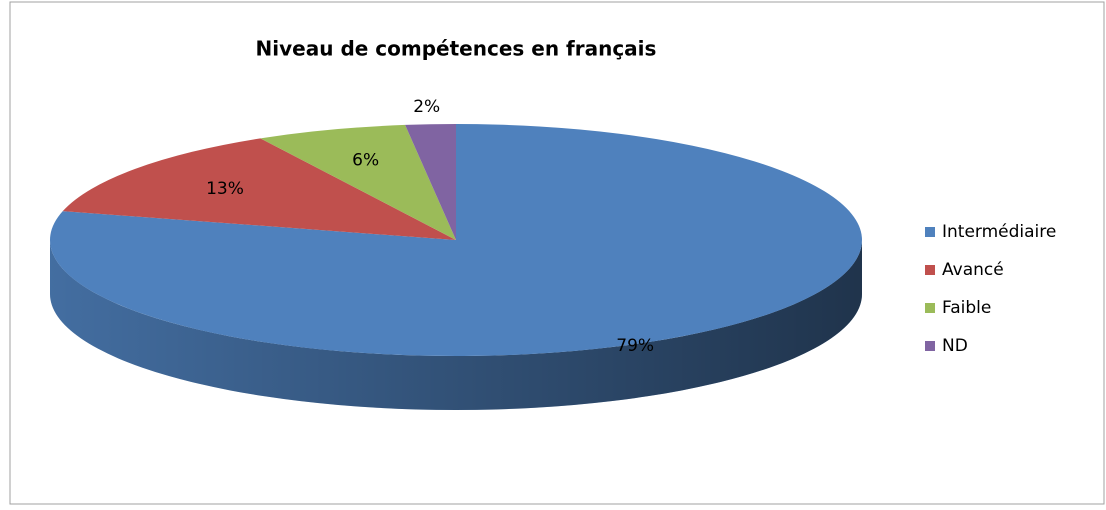 The image size is (1106, 510). I want to click on chart-title: Niveau de compétences en français, so click(456, 49).